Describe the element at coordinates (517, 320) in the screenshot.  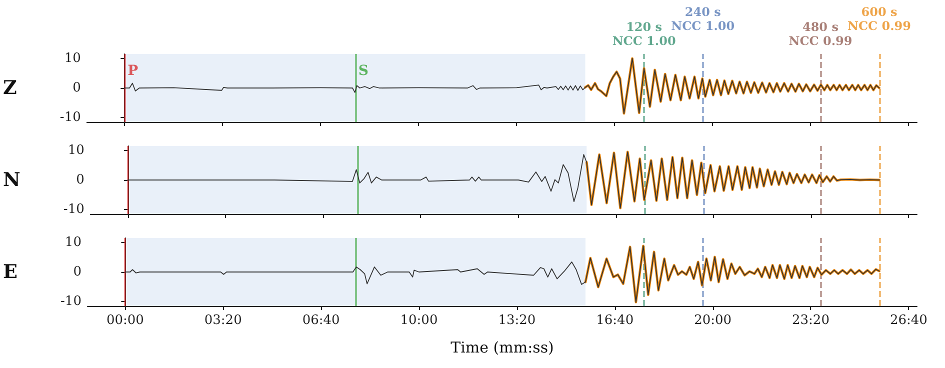
I see `x-tick-label: 13:20` at that location.